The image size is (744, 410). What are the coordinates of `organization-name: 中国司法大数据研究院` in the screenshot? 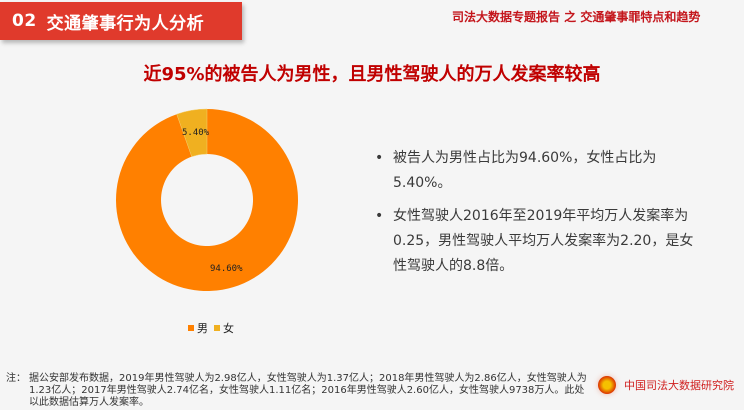 It's located at (679, 385).